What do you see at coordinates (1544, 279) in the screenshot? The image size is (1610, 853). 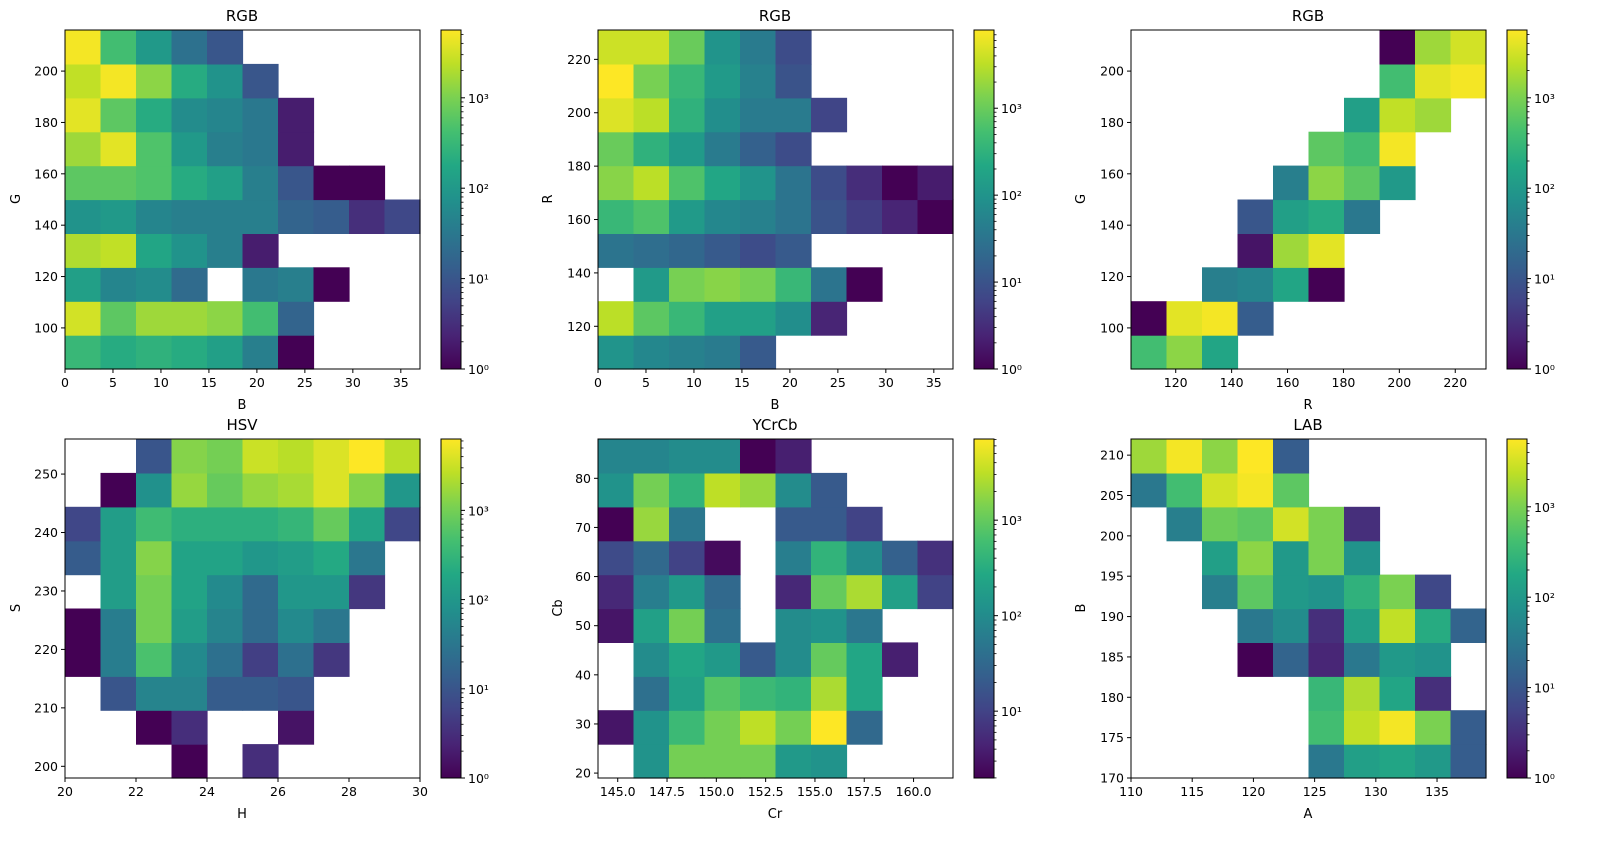 I see `colorbar-tick-label: 10¹` at bounding box center [1544, 279].